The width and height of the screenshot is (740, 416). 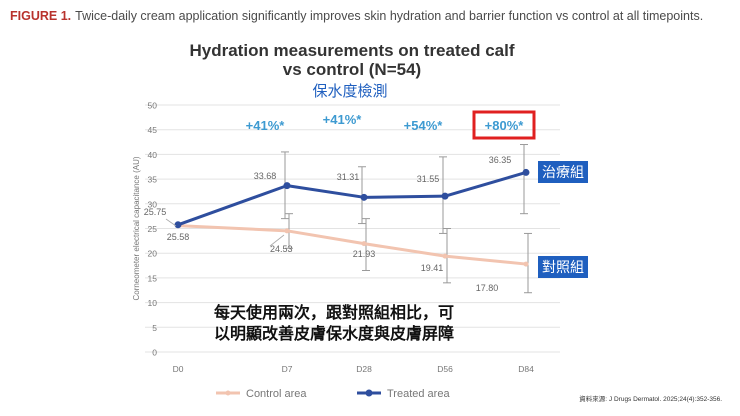 What do you see at coordinates (153, 180) in the screenshot?
I see `y-tick-label: 35` at bounding box center [153, 180].